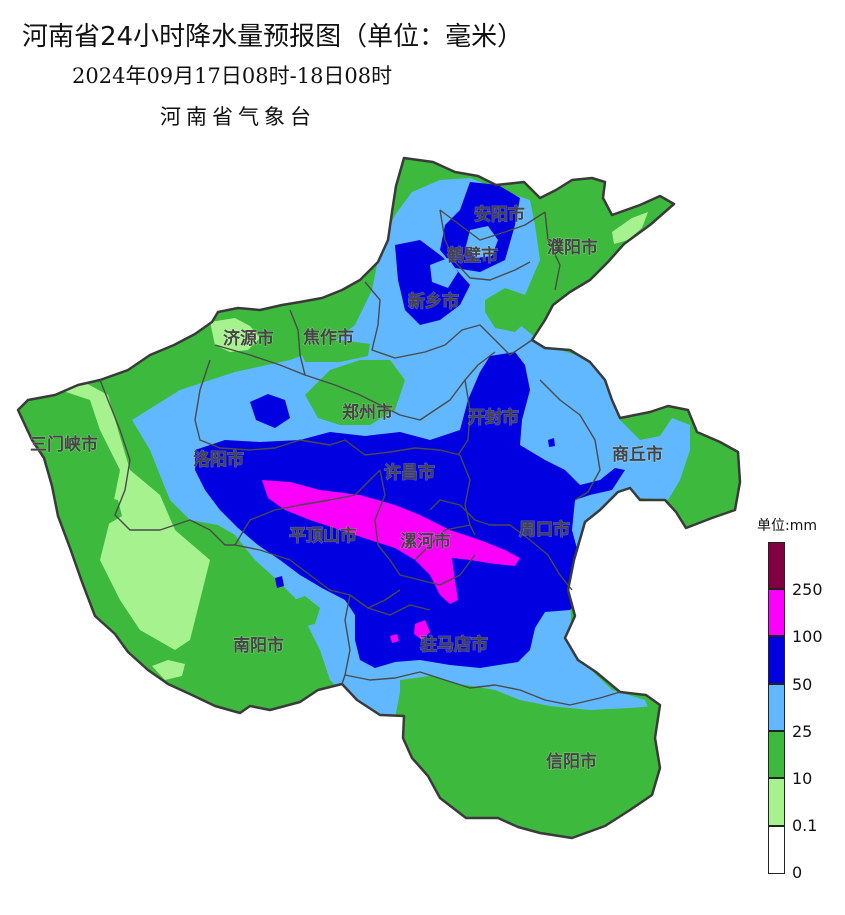 The width and height of the screenshot is (845, 915). Describe the element at coordinates (797, 872) in the screenshot. I see `legend-label-0: 0` at that location.